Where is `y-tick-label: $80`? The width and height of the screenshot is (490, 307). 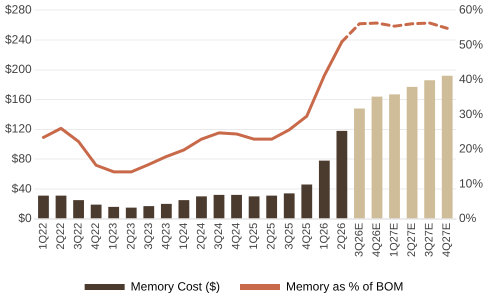 y-tick-label: $80 is located at coordinates (22, 158).